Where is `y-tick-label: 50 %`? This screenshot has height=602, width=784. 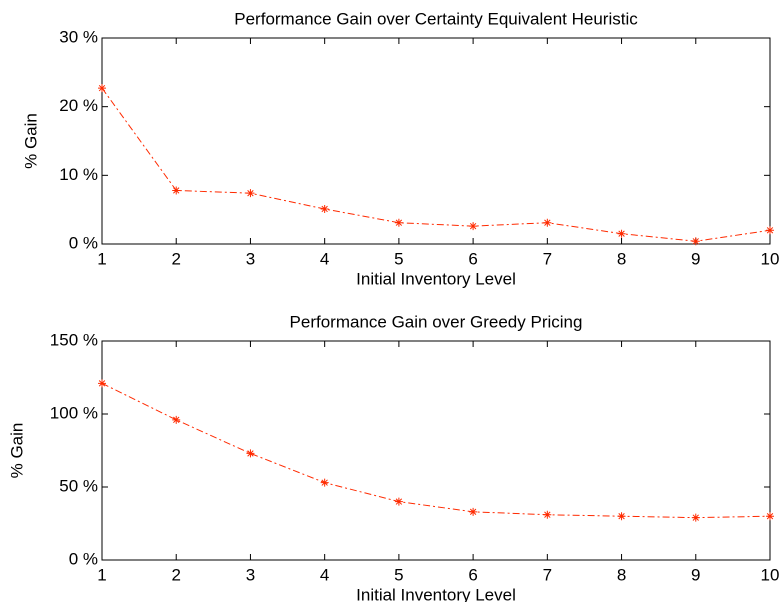
y-tick-label: 50 % is located at coordinates (78, 485).